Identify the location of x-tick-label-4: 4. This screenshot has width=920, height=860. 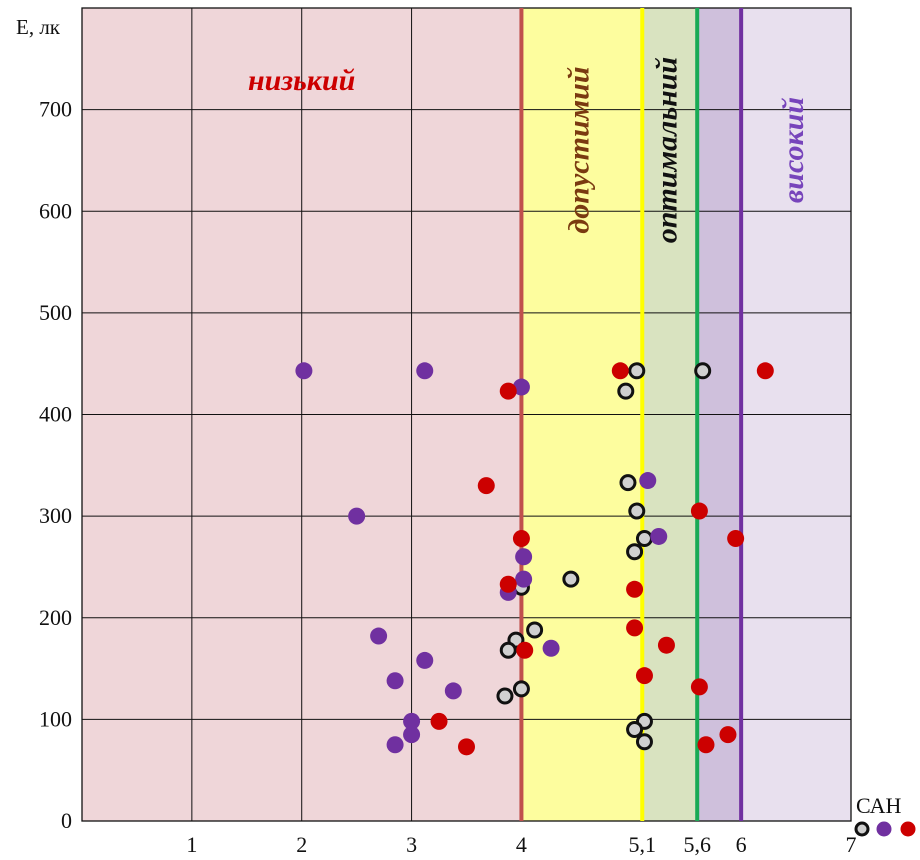
(521, 844).